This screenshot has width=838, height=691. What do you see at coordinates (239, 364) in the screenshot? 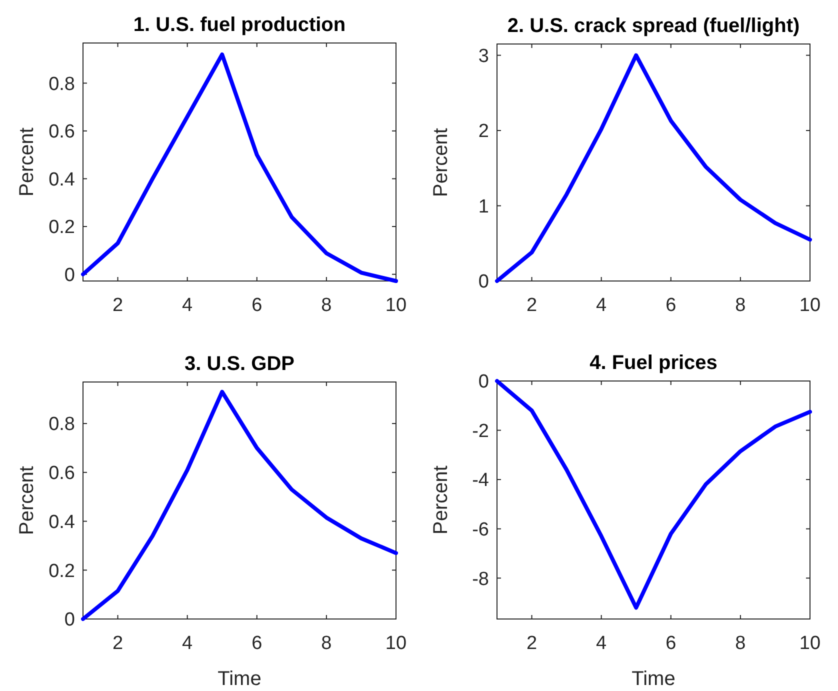
I see `chart-title: 3. U.S. GDP` at bounding box center [239, 364].